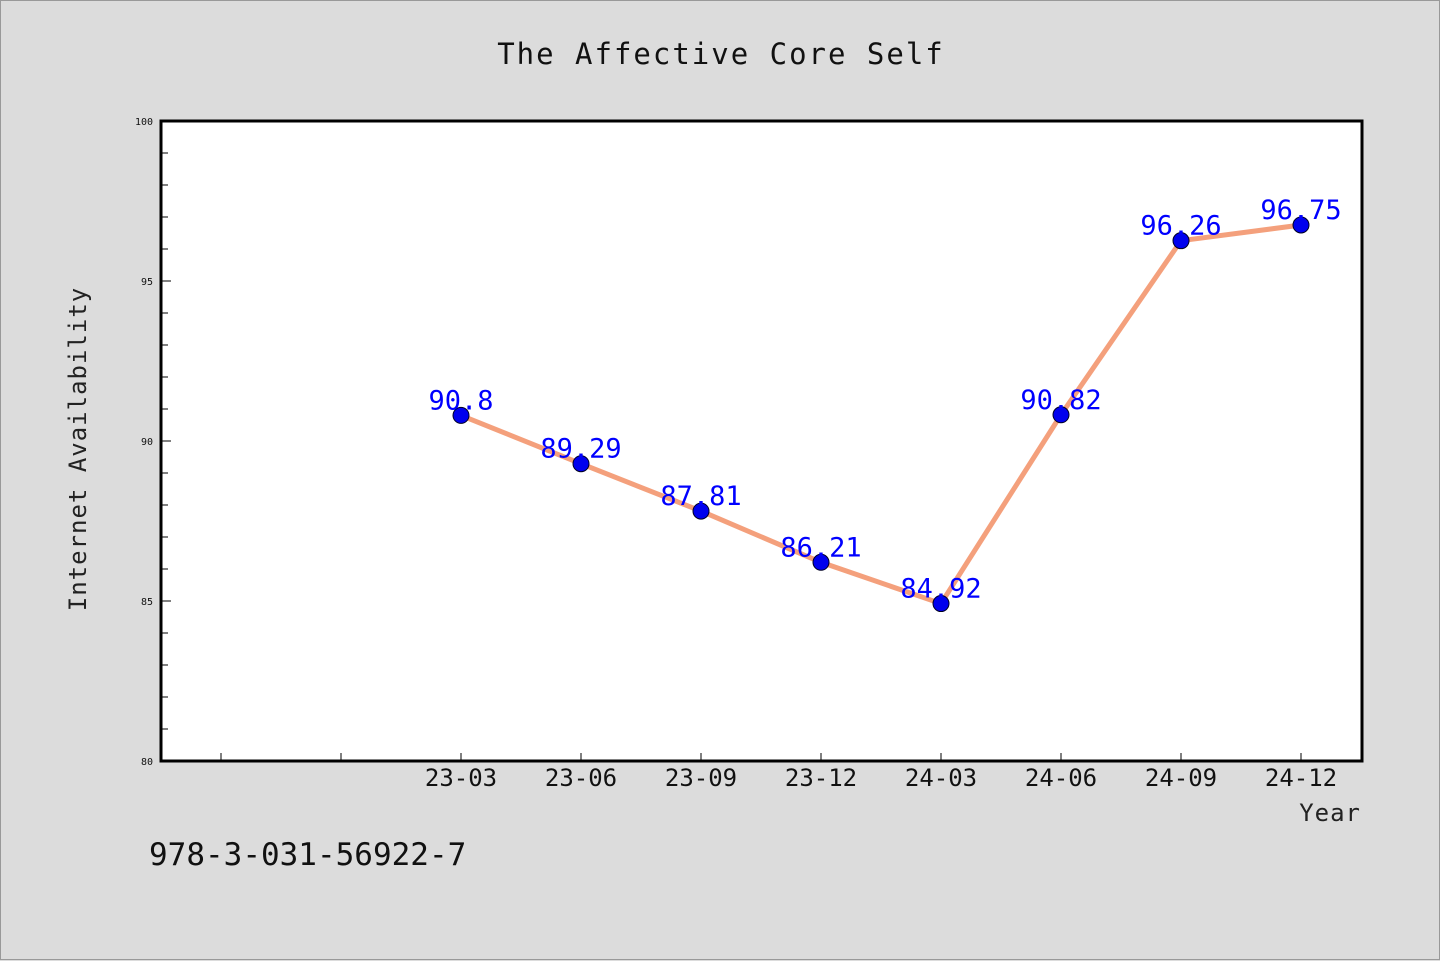 The width and height of the screenshot is (1440, 961). I want to click on data-label: 90.82, so click(1060, 400).